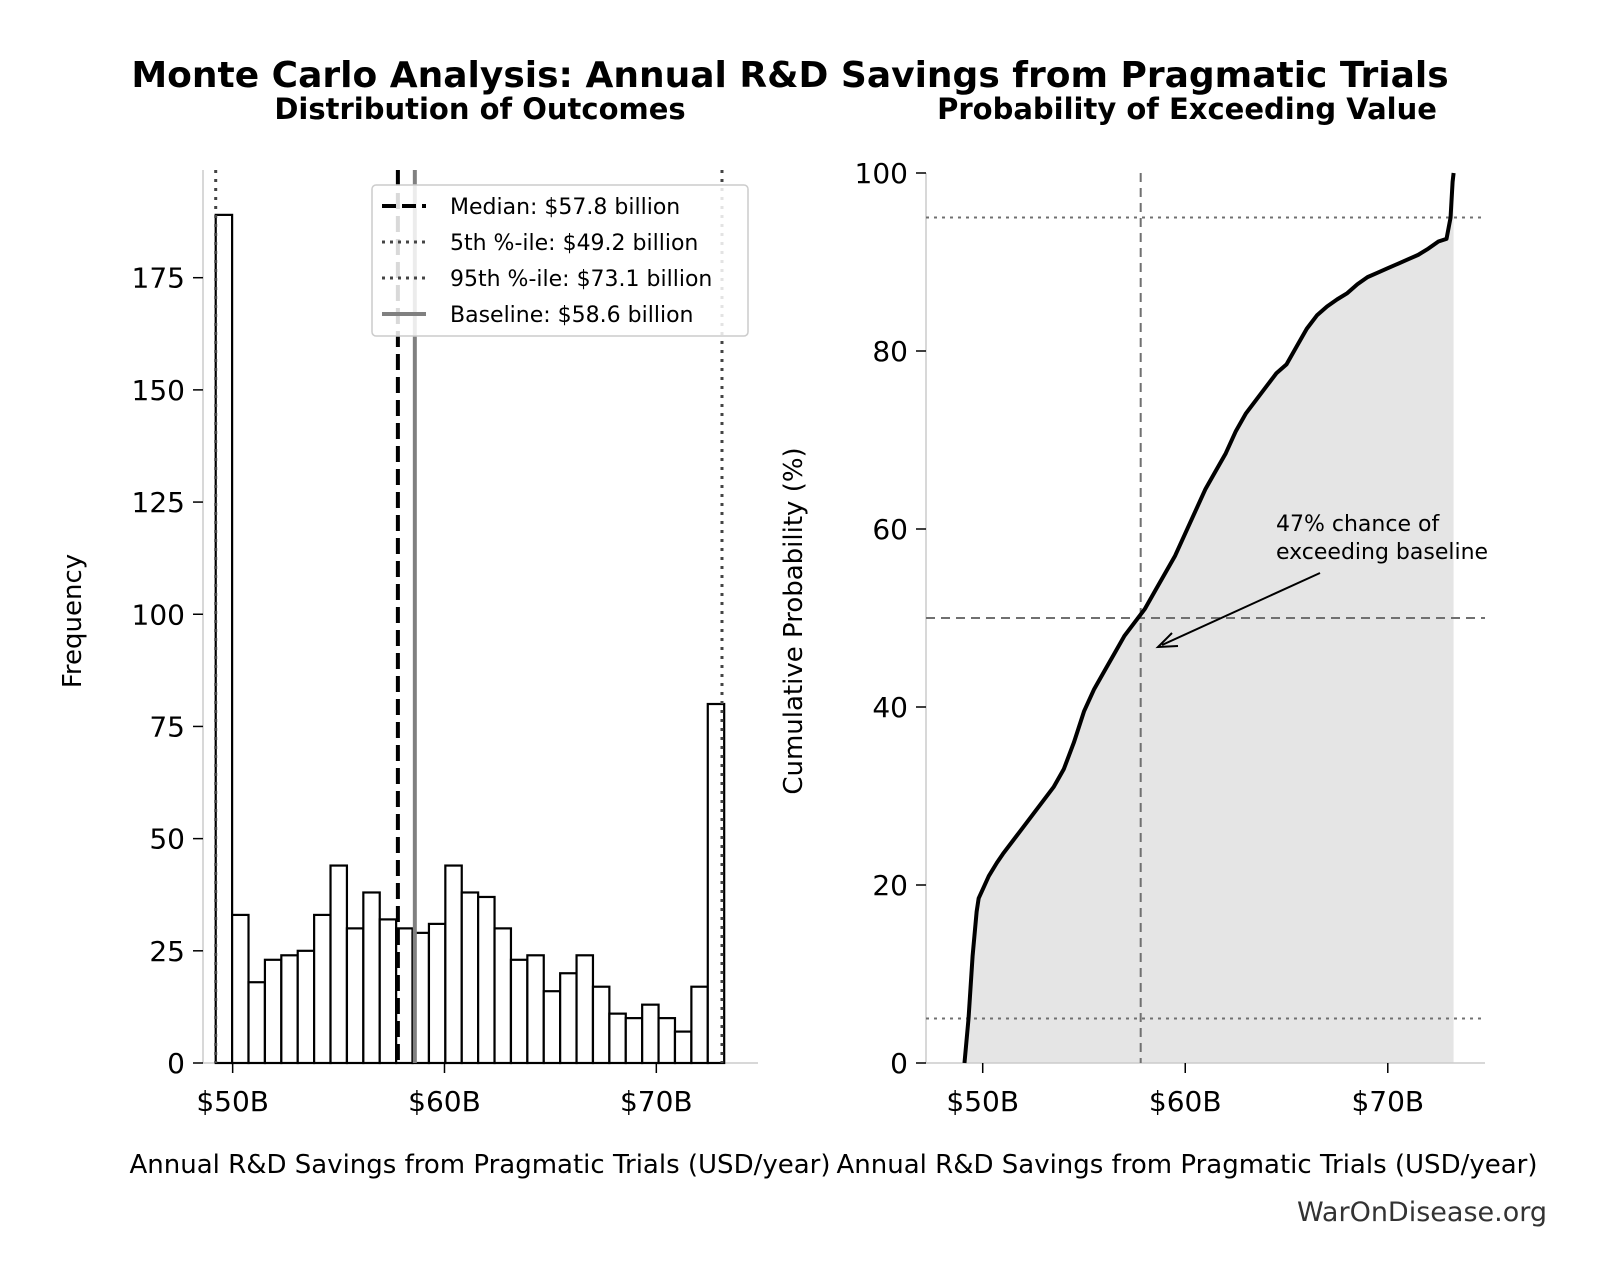 The height and width of the screenshot is (1280, 1601). I want to click on cdf-y-tick-label: 20, so click(890, 885).